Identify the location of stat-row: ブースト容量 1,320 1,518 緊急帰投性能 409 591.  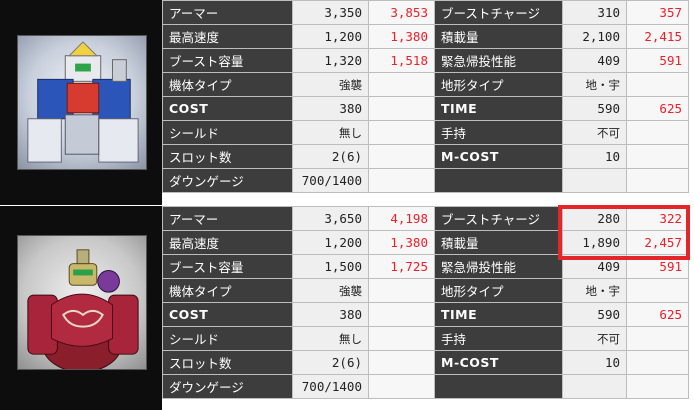
(425, 60).